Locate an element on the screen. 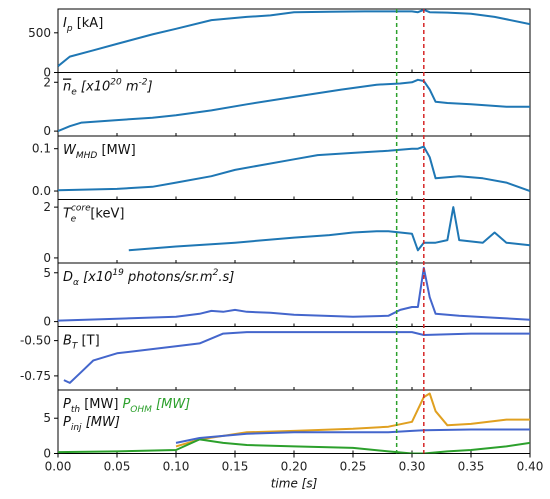 The height and width of the screenshot is (499, 550). panel-2: 0.0 0.1 WMHD [MW] is located at coordinates (281, 167).